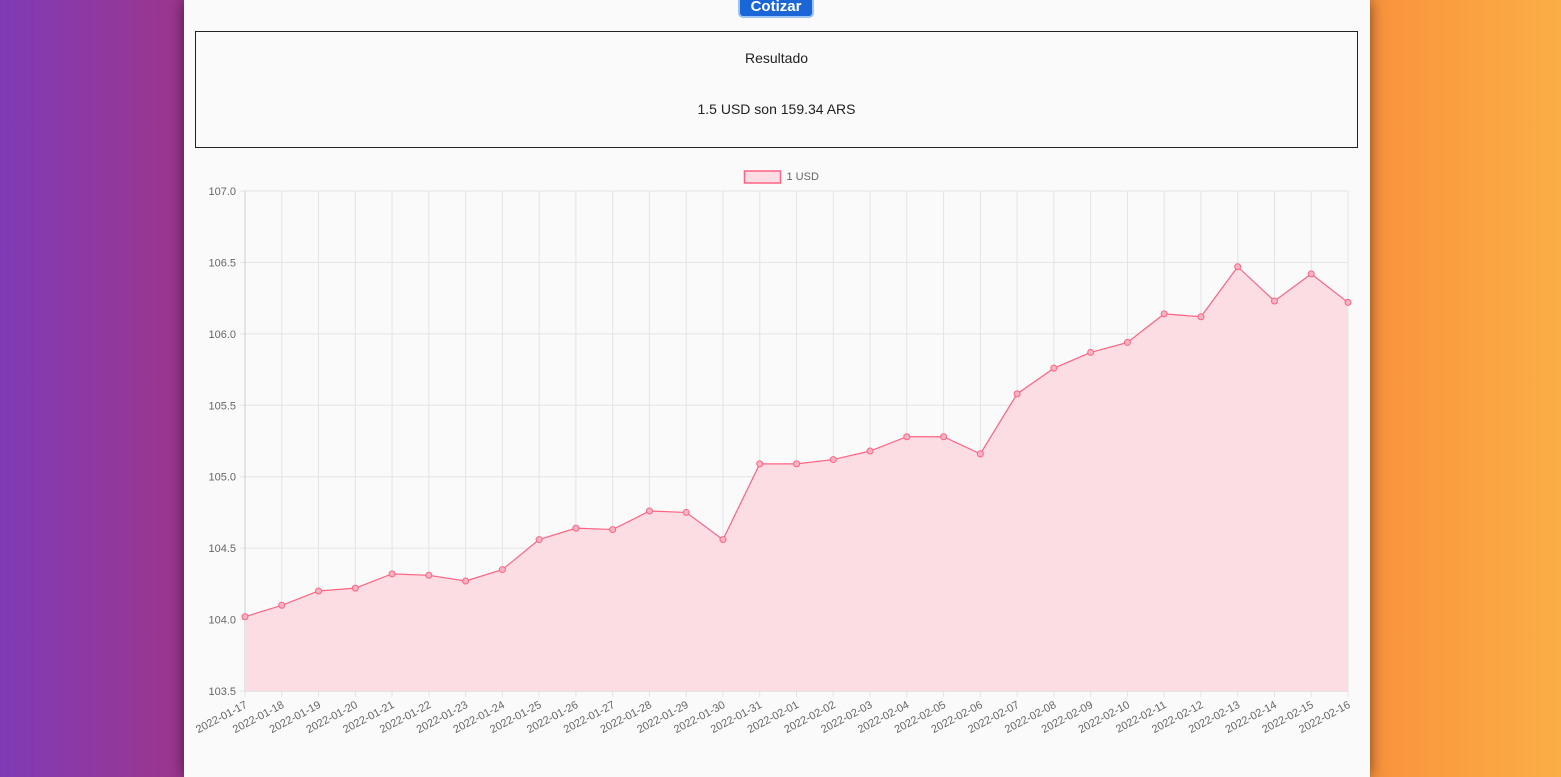  Describe the element at coordinates (222, 442) in the screenshot. I see `y-axis: 107.0 106.5 106.0 105.5 105.0 104.5 104.0 103.5` at that location.